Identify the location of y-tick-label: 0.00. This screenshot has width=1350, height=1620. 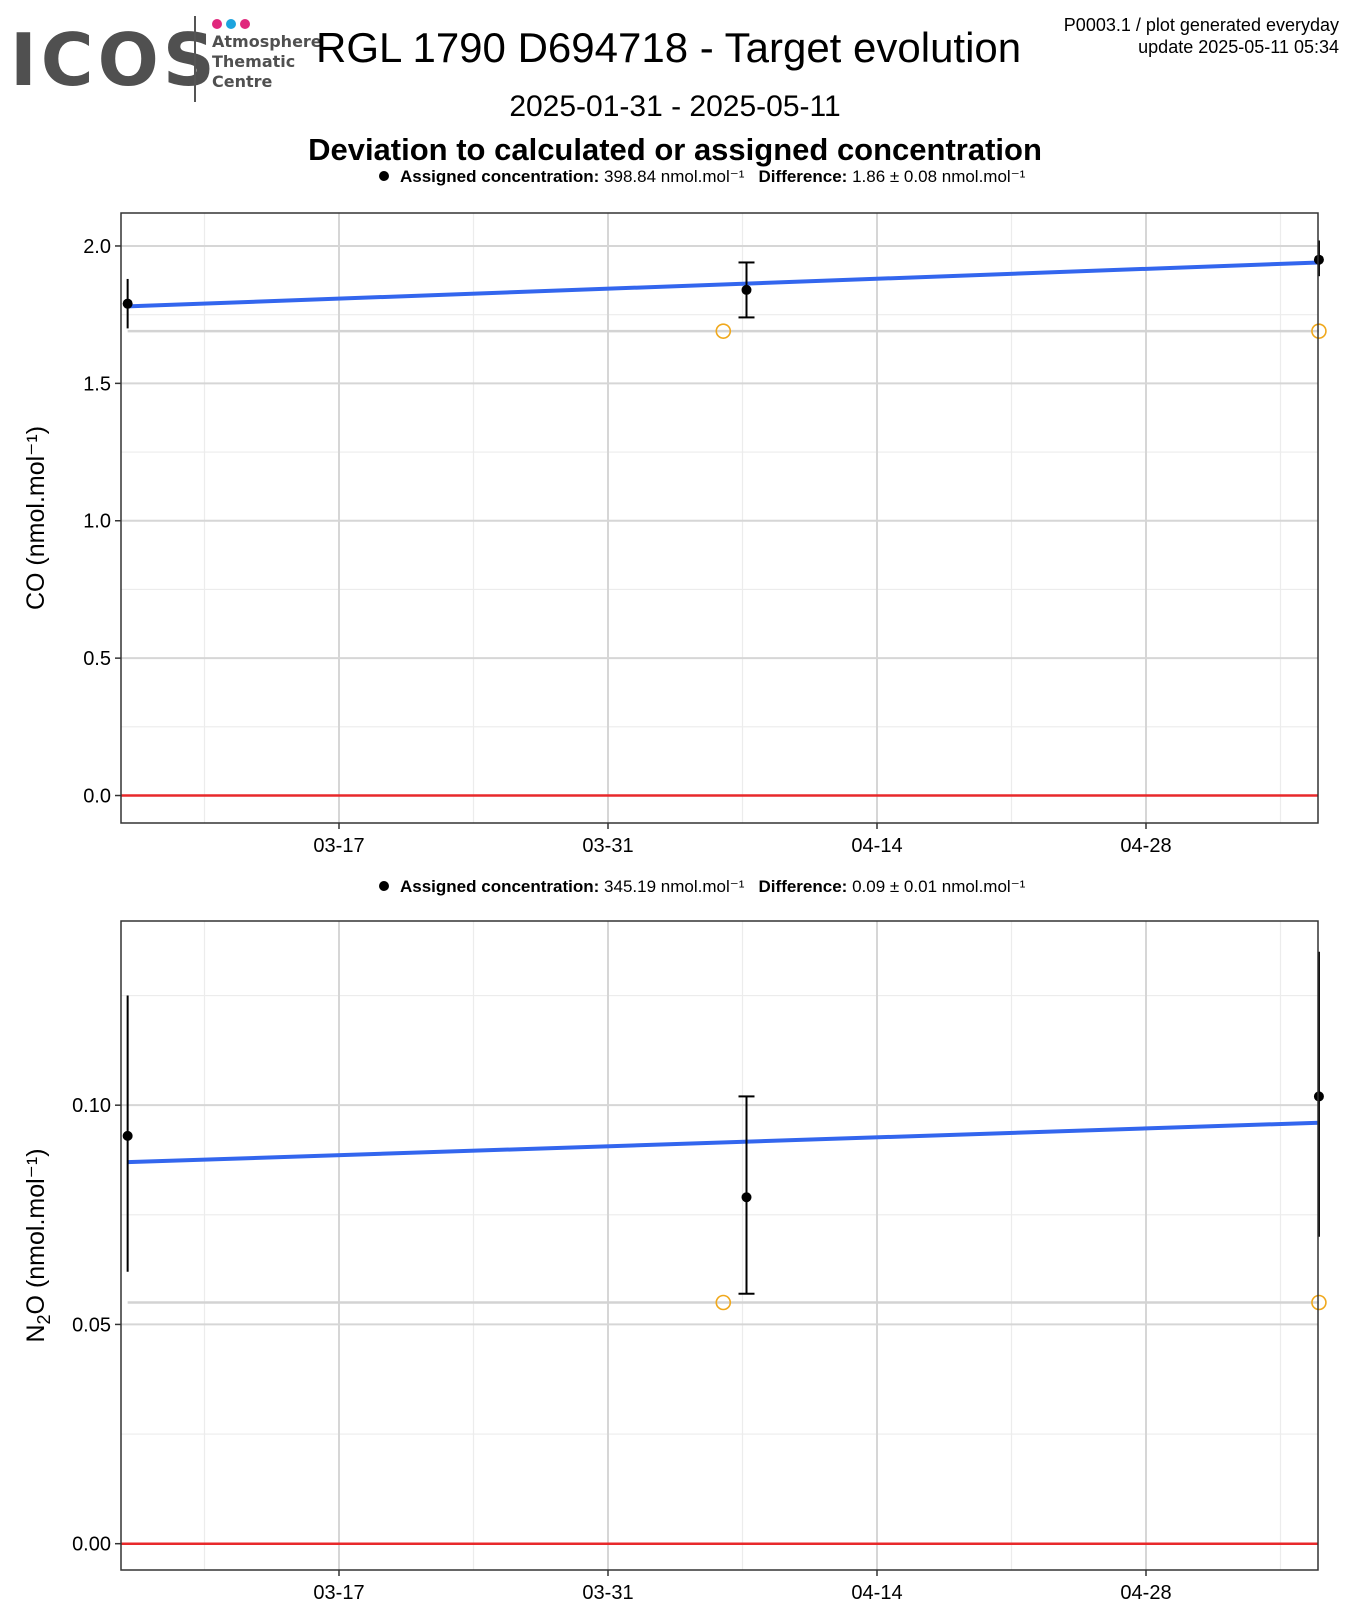
(91, 1545).